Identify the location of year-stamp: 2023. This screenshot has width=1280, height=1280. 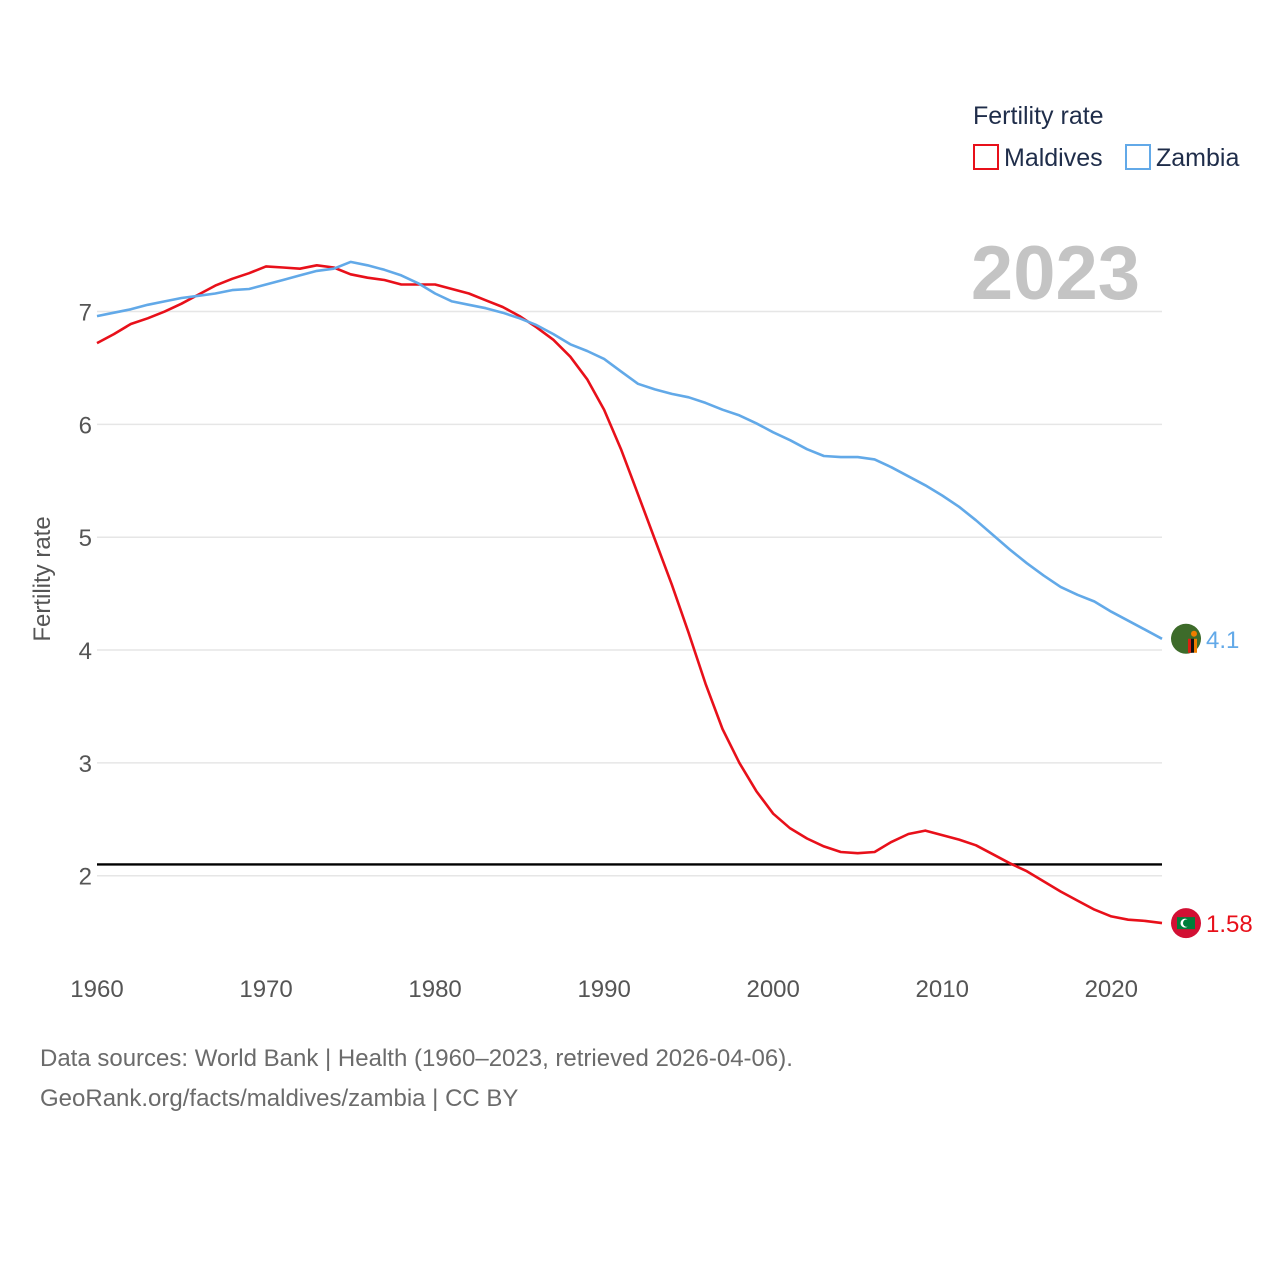
(1055, 273).